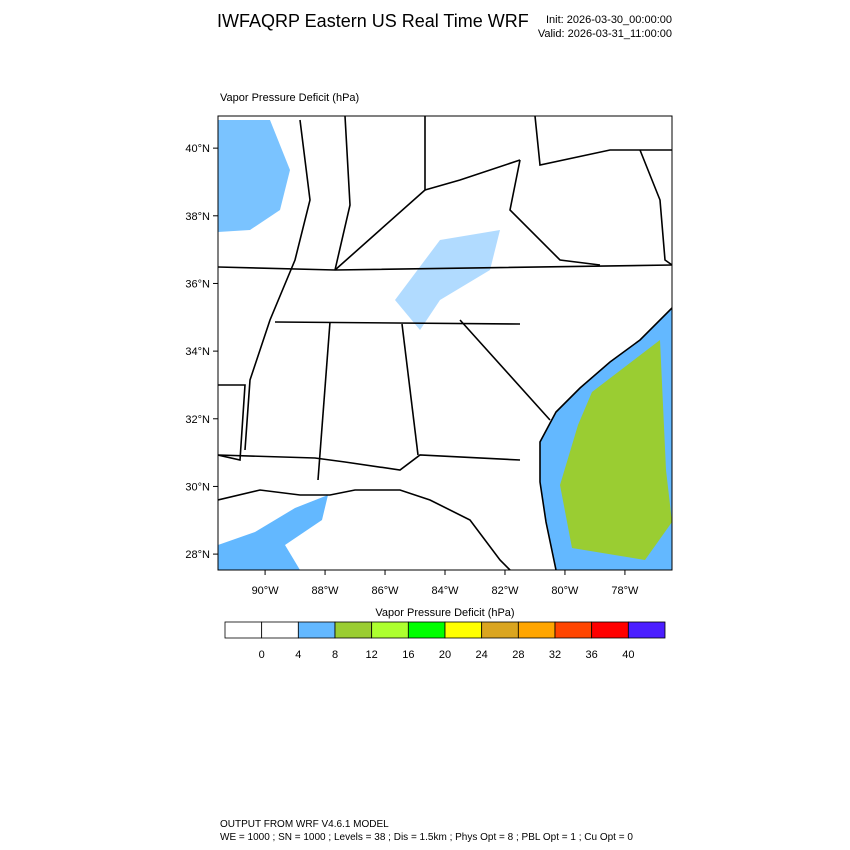 The image size is (850, 850). Describe the element at coordinates (304, 824) in the screenshot. I see `footer-line: OUTPUT FROM WRF V4.6.1 MODEL` at that location.